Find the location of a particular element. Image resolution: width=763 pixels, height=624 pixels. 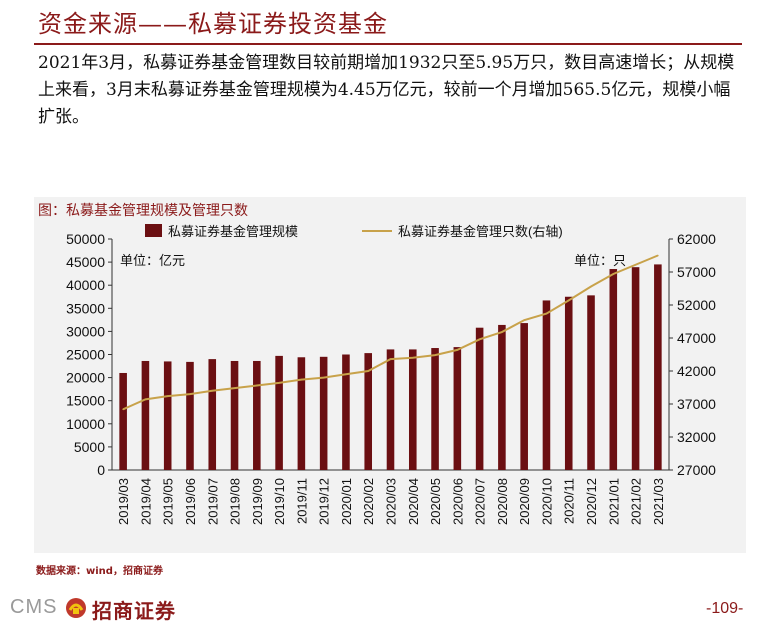

right-tick-label: 52000 is located at coordinates (696, 305).